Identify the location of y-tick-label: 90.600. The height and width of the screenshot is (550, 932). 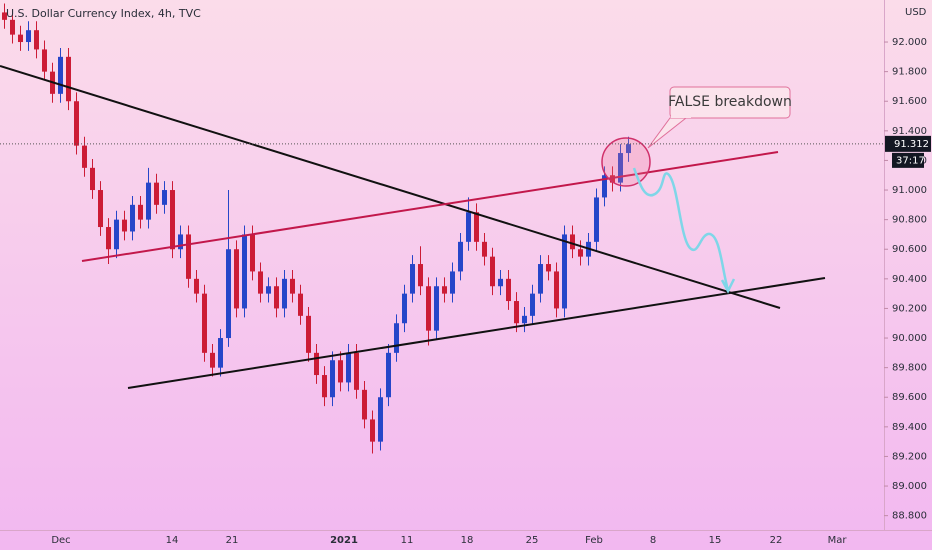
(909, 249).